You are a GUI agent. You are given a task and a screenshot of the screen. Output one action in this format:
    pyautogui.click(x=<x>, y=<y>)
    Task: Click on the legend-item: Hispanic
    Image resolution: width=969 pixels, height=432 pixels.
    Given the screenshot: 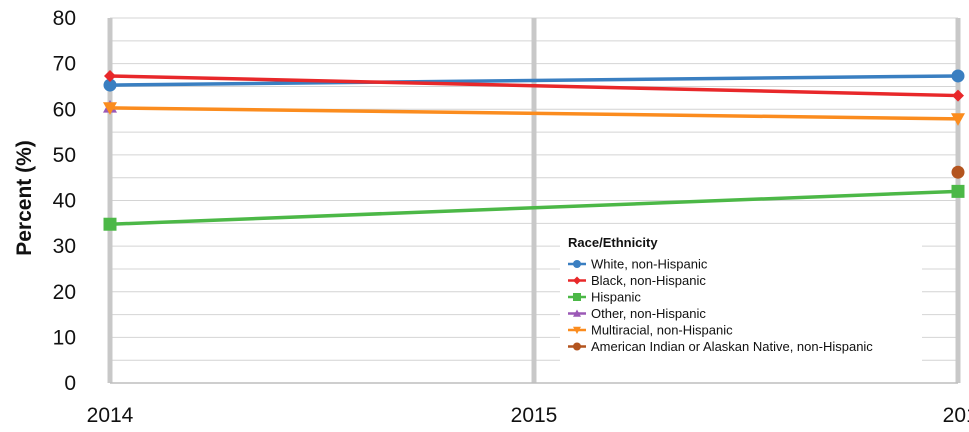 What is the action you would take?
    pyautogui.click(x=604, y=297)
    